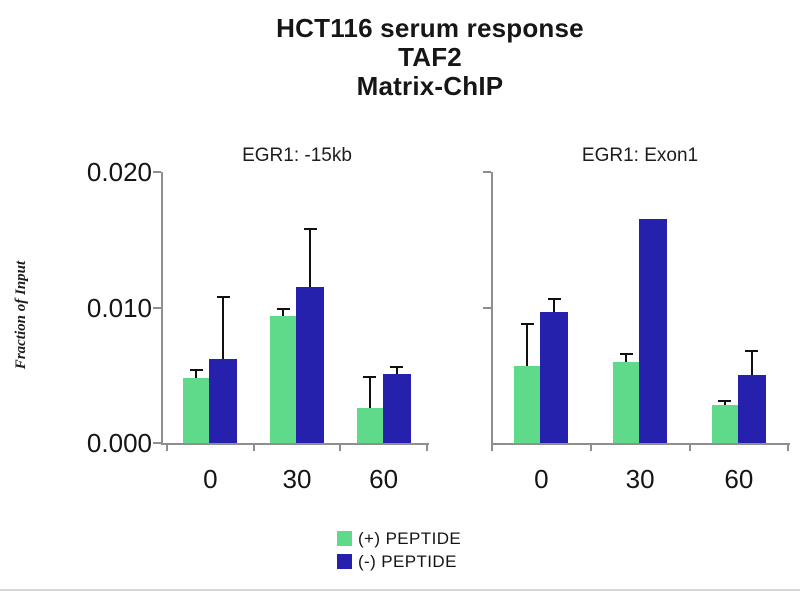 This screenshot has width=800, height=600. I want to click on y-tick-label: 0.000, so click(119, 443).